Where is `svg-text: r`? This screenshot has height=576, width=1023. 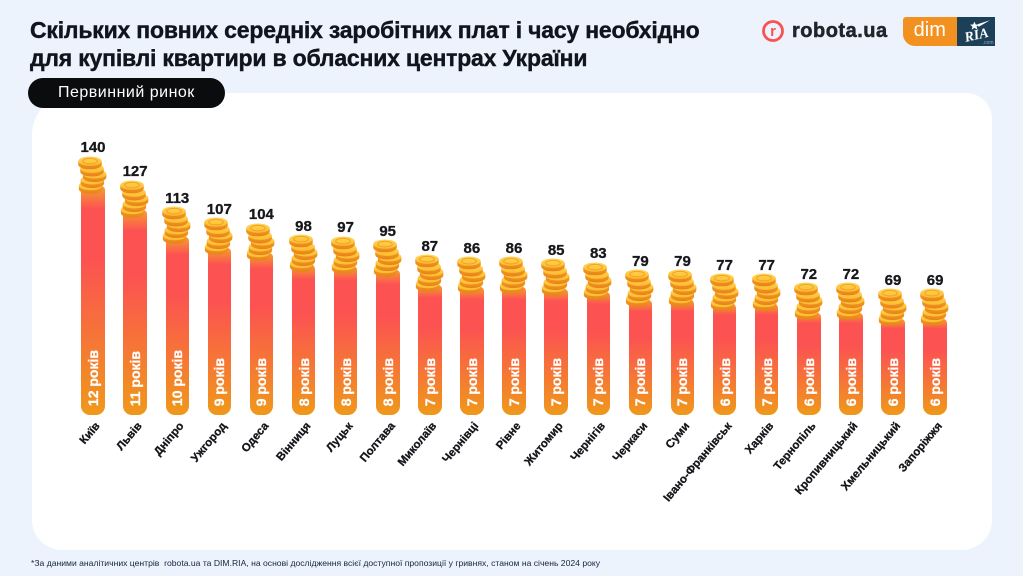
svg-text: r is located at coordinates (773, 31).